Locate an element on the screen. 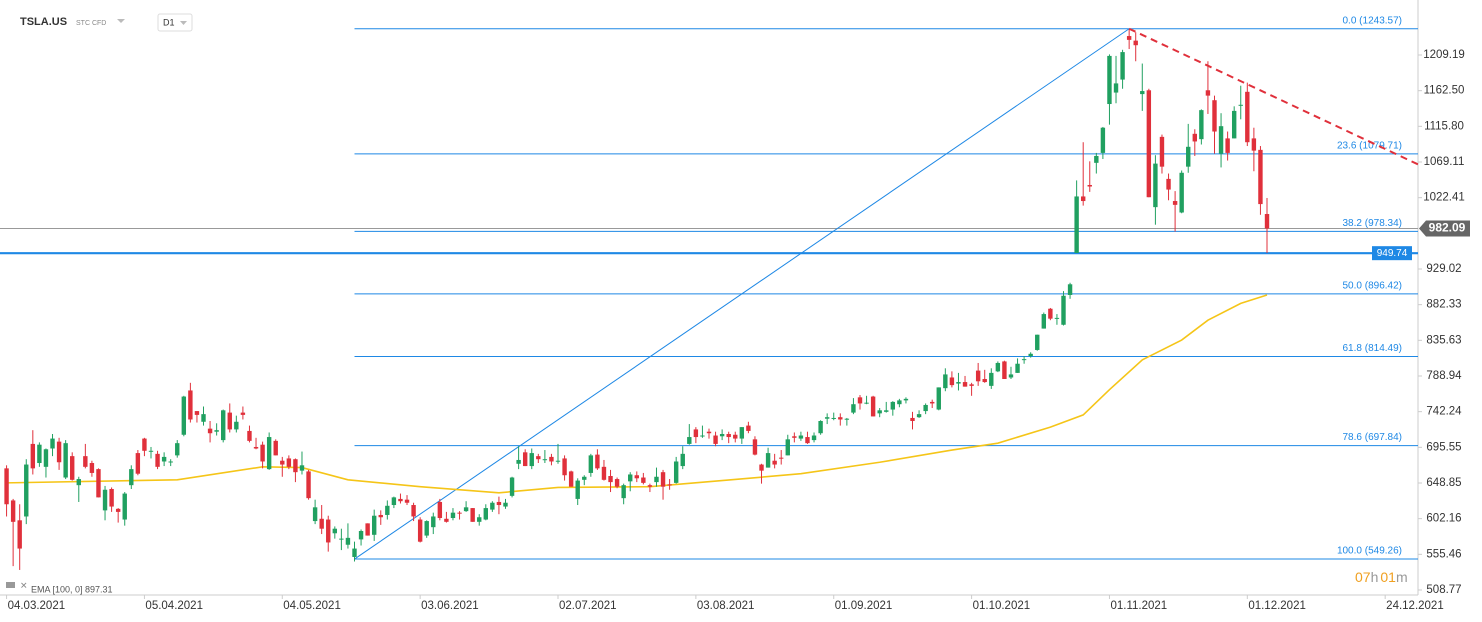 The width and height of the screenshot is (1482, 622). x-tick-label: 04.03.2021 is located at coordinates (37, 606).